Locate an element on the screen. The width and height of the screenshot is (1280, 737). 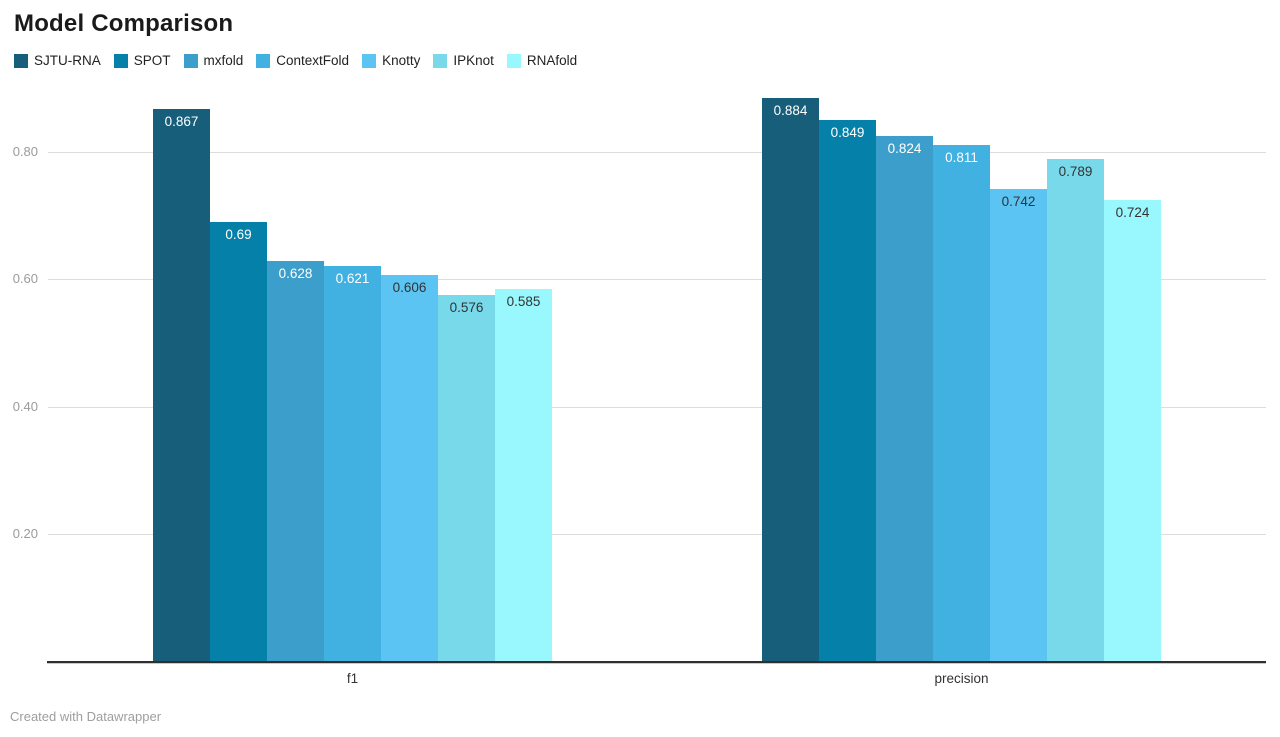
bar-value-label: 0.811 is located at coordinates (961, 157).